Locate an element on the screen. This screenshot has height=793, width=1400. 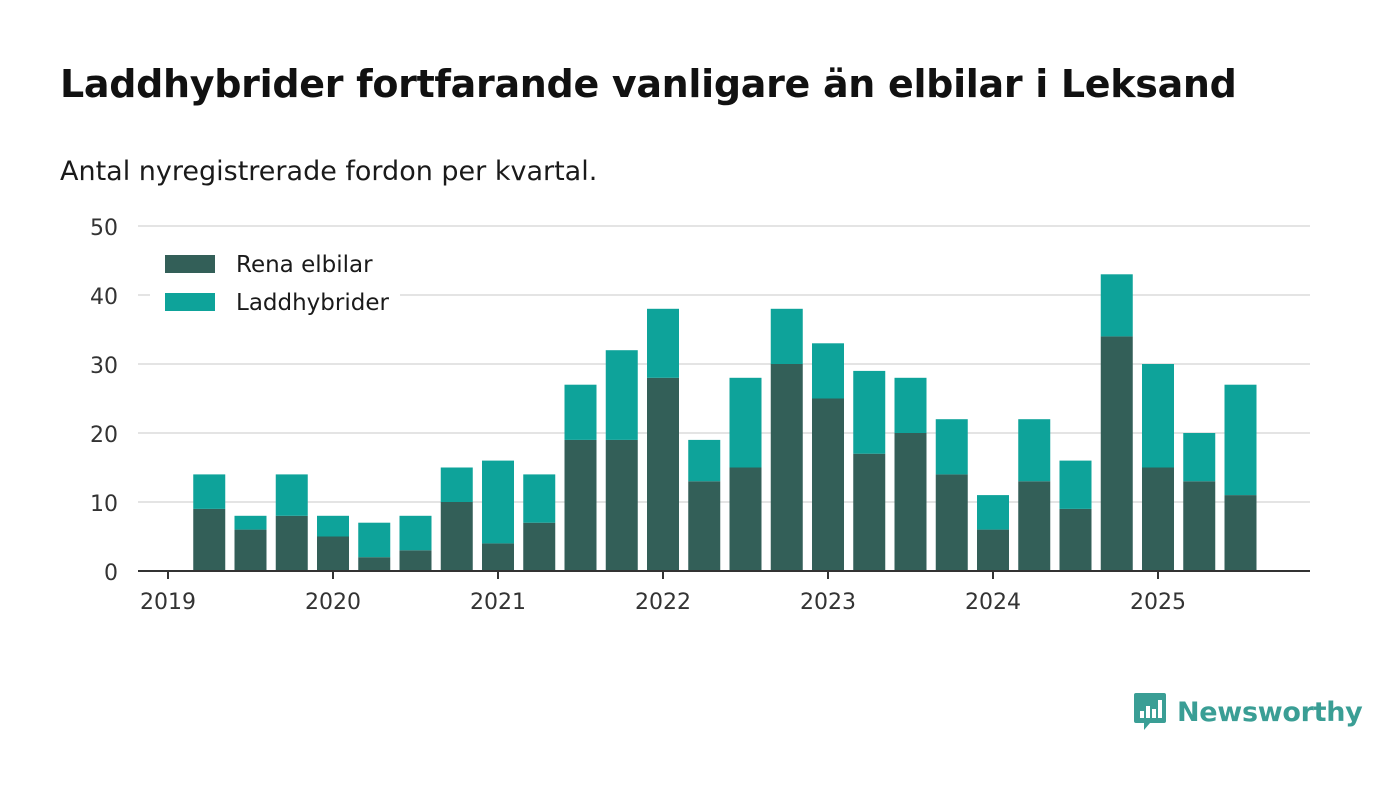
legend-rena-elbilar-swatch is located at coordinates (190, 264).